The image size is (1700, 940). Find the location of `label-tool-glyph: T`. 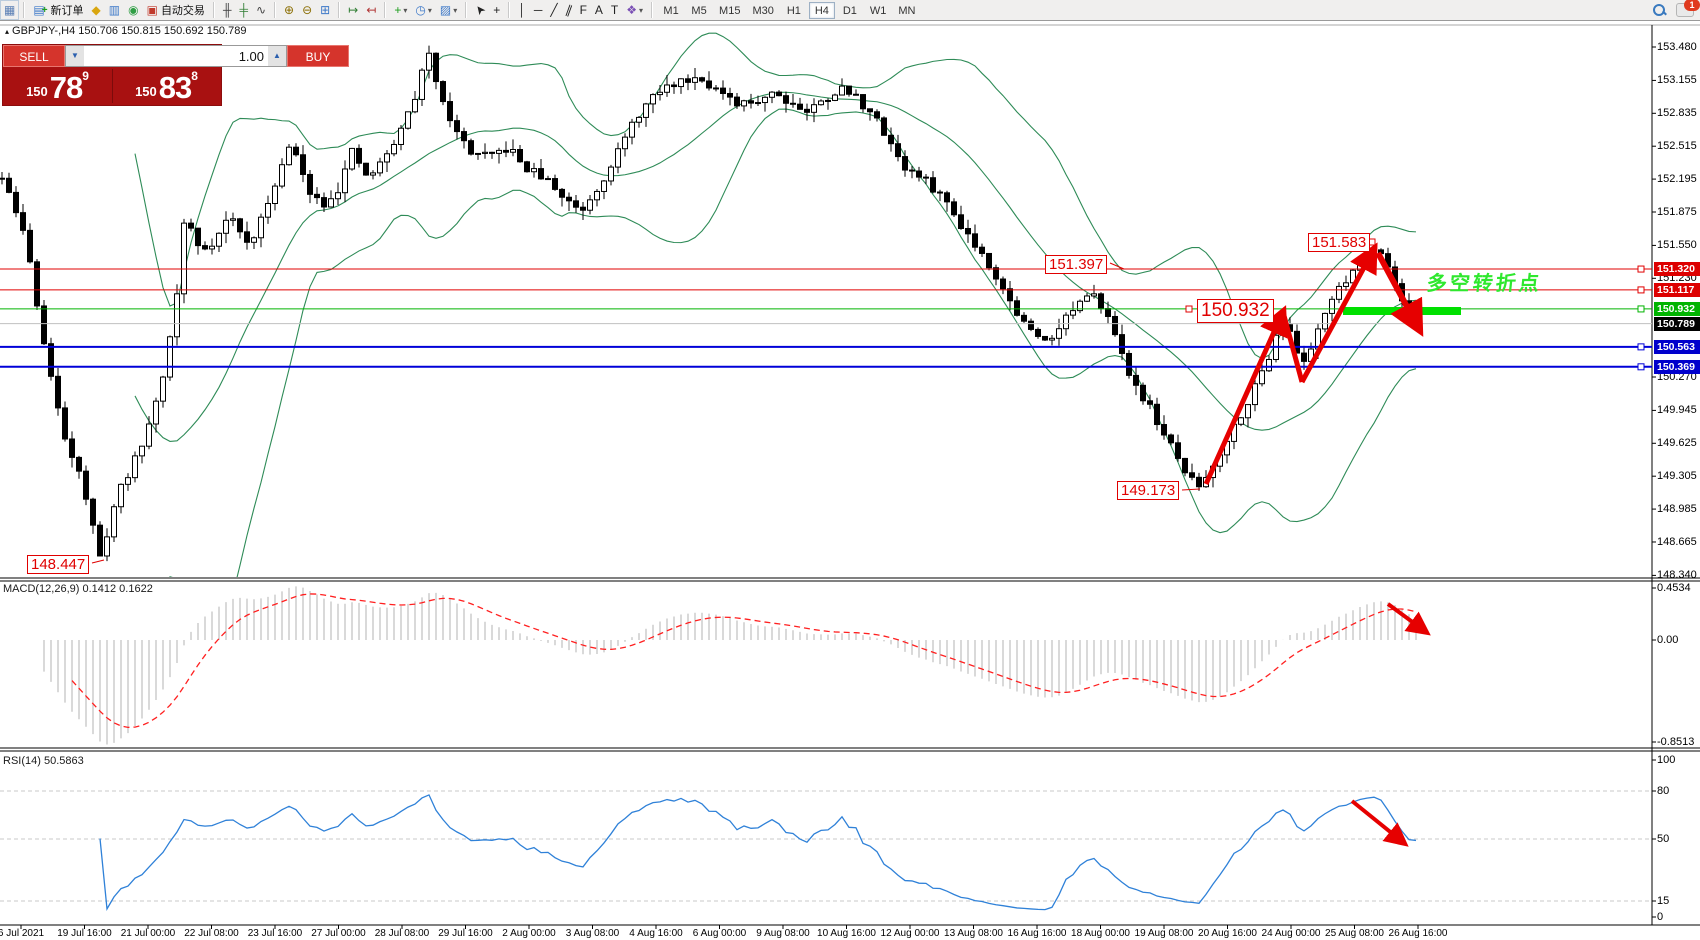

label-tool-glyph: T is located at coordinates (614, 10).